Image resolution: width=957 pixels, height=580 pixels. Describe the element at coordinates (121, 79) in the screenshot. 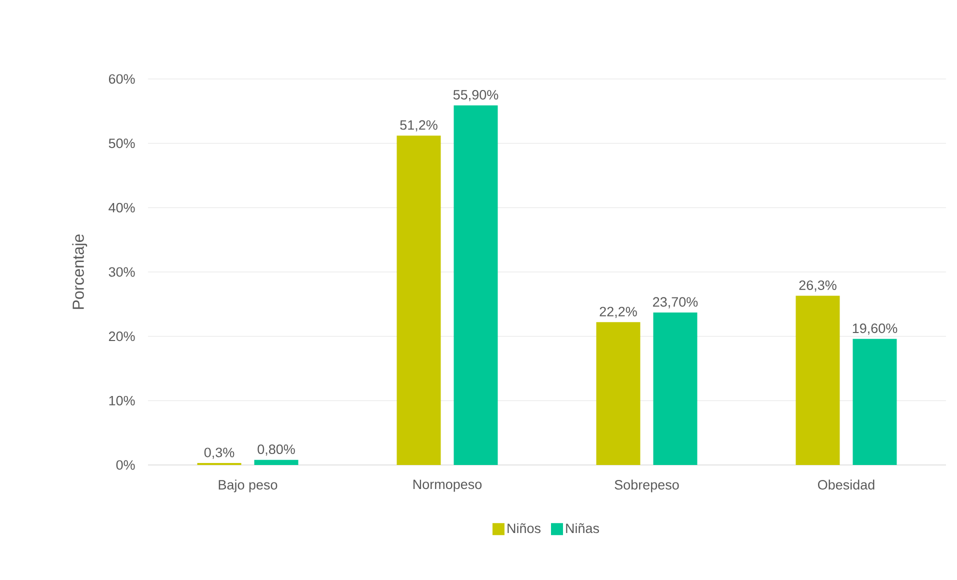

I see `y-tick-label: 60%` at that location.